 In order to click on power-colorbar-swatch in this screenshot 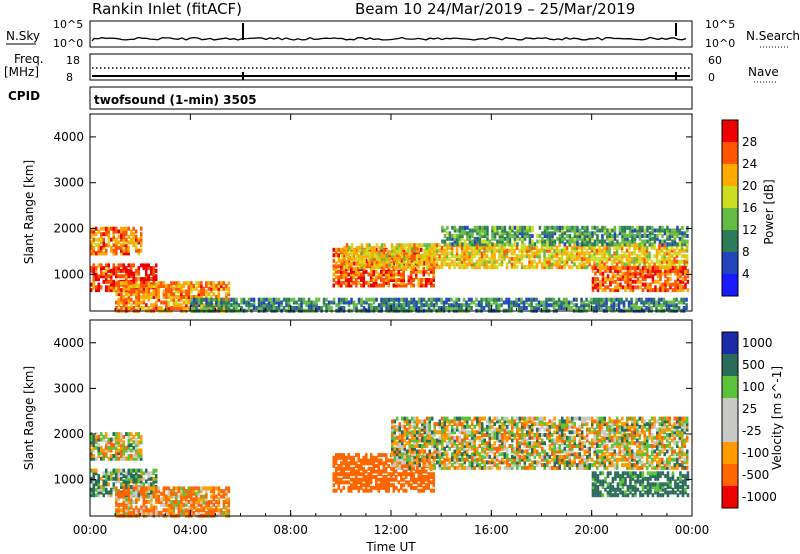, I will do `click(730, 219)`.